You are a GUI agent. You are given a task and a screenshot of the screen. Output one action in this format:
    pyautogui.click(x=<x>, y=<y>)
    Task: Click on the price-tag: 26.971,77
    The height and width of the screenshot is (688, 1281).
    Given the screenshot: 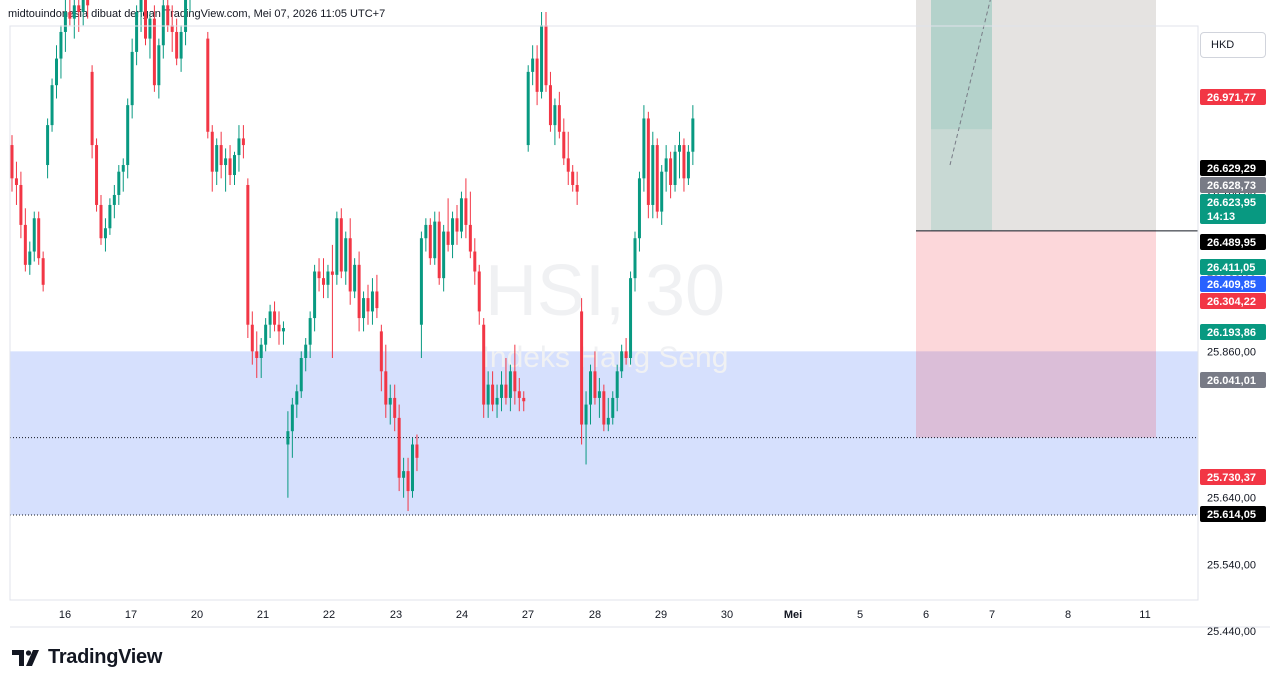 What is the action you would take?
    pyautogui.click(x=1233, y=97)
    